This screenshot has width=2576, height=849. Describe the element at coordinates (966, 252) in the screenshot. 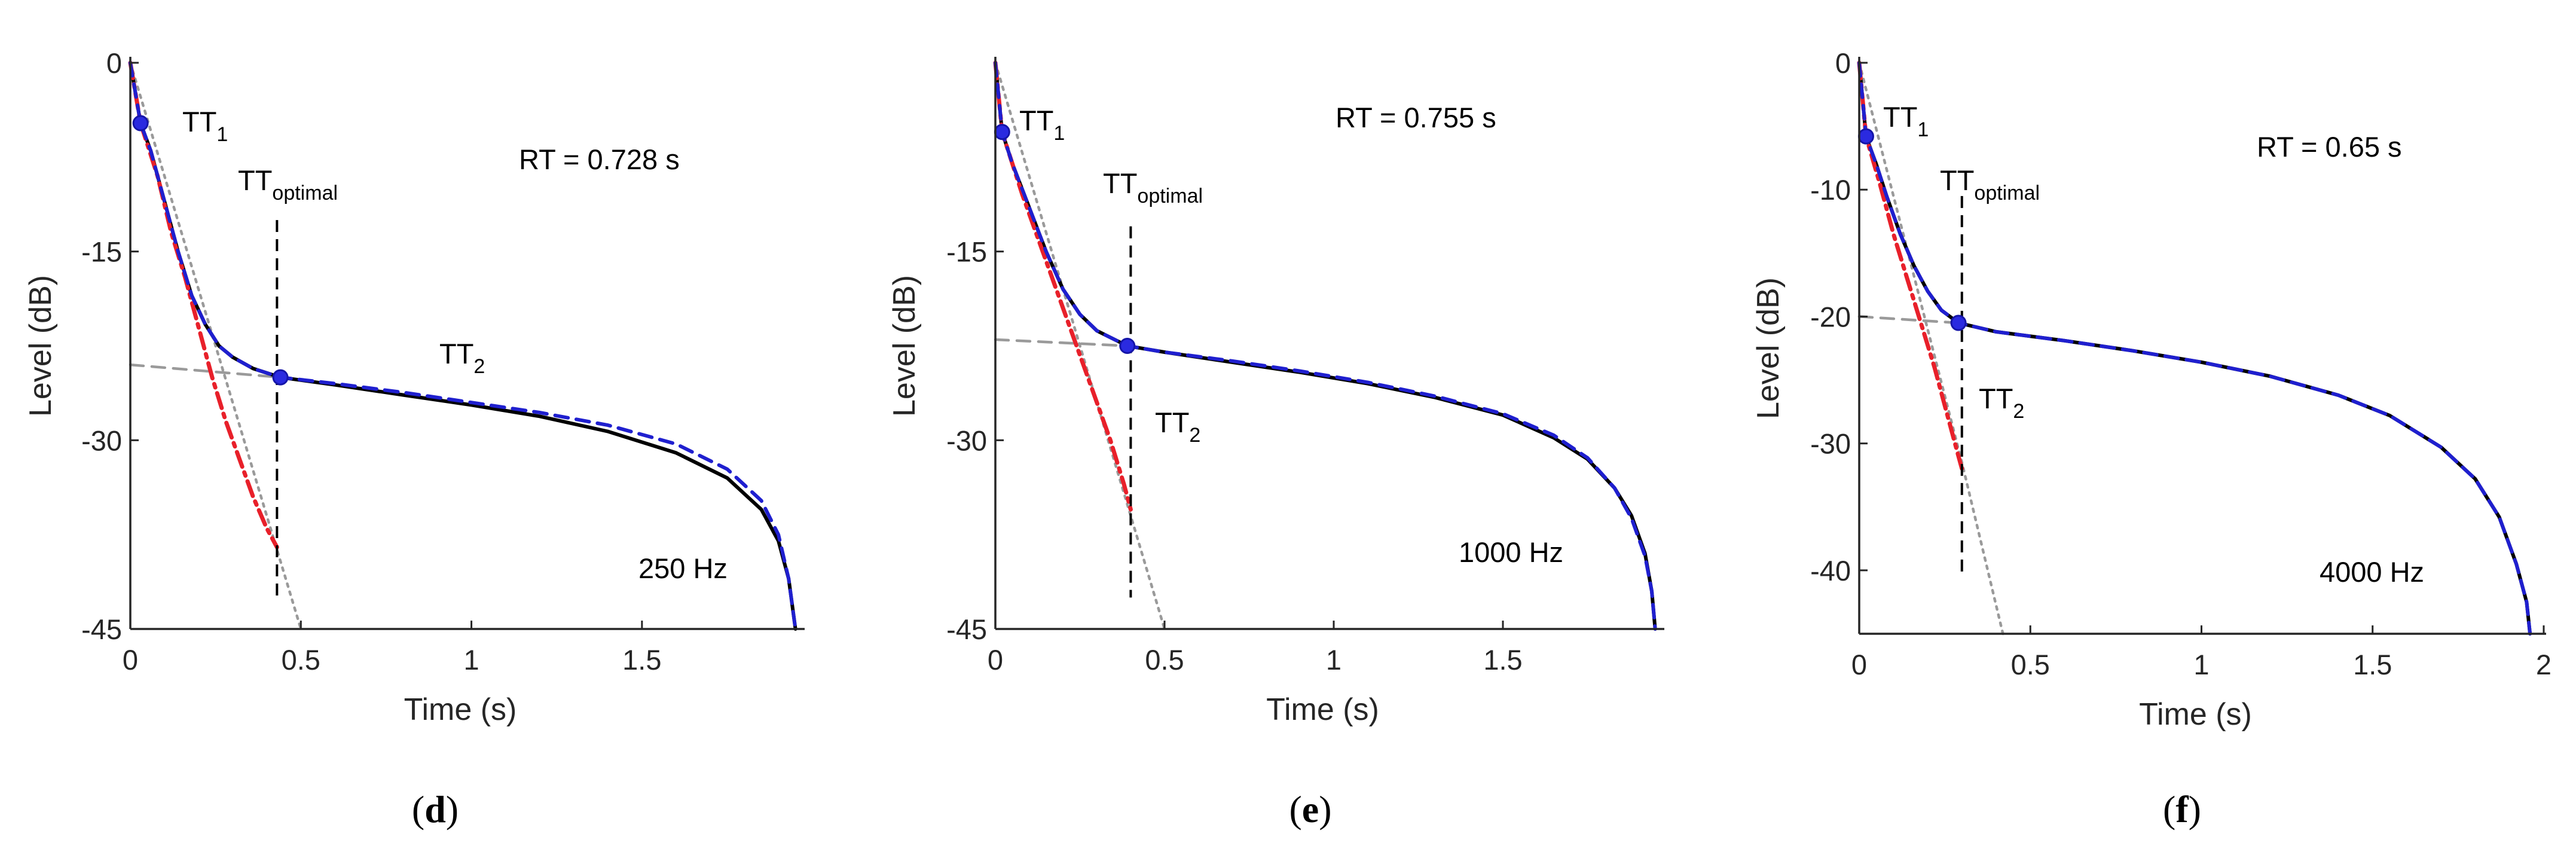

I see `y-tick-label: -15` at that location.